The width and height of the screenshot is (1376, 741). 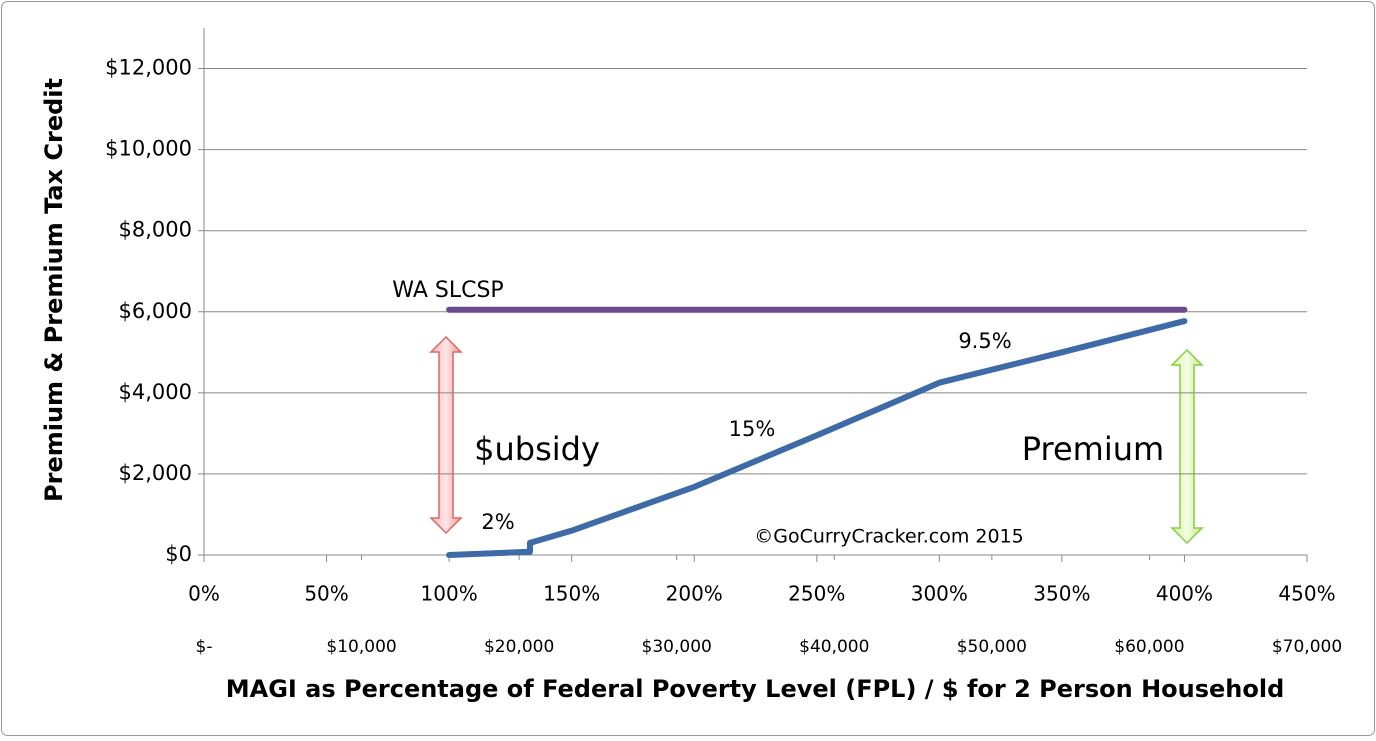 I want to click on annotation: Premium, so click(x=1093, y=449).